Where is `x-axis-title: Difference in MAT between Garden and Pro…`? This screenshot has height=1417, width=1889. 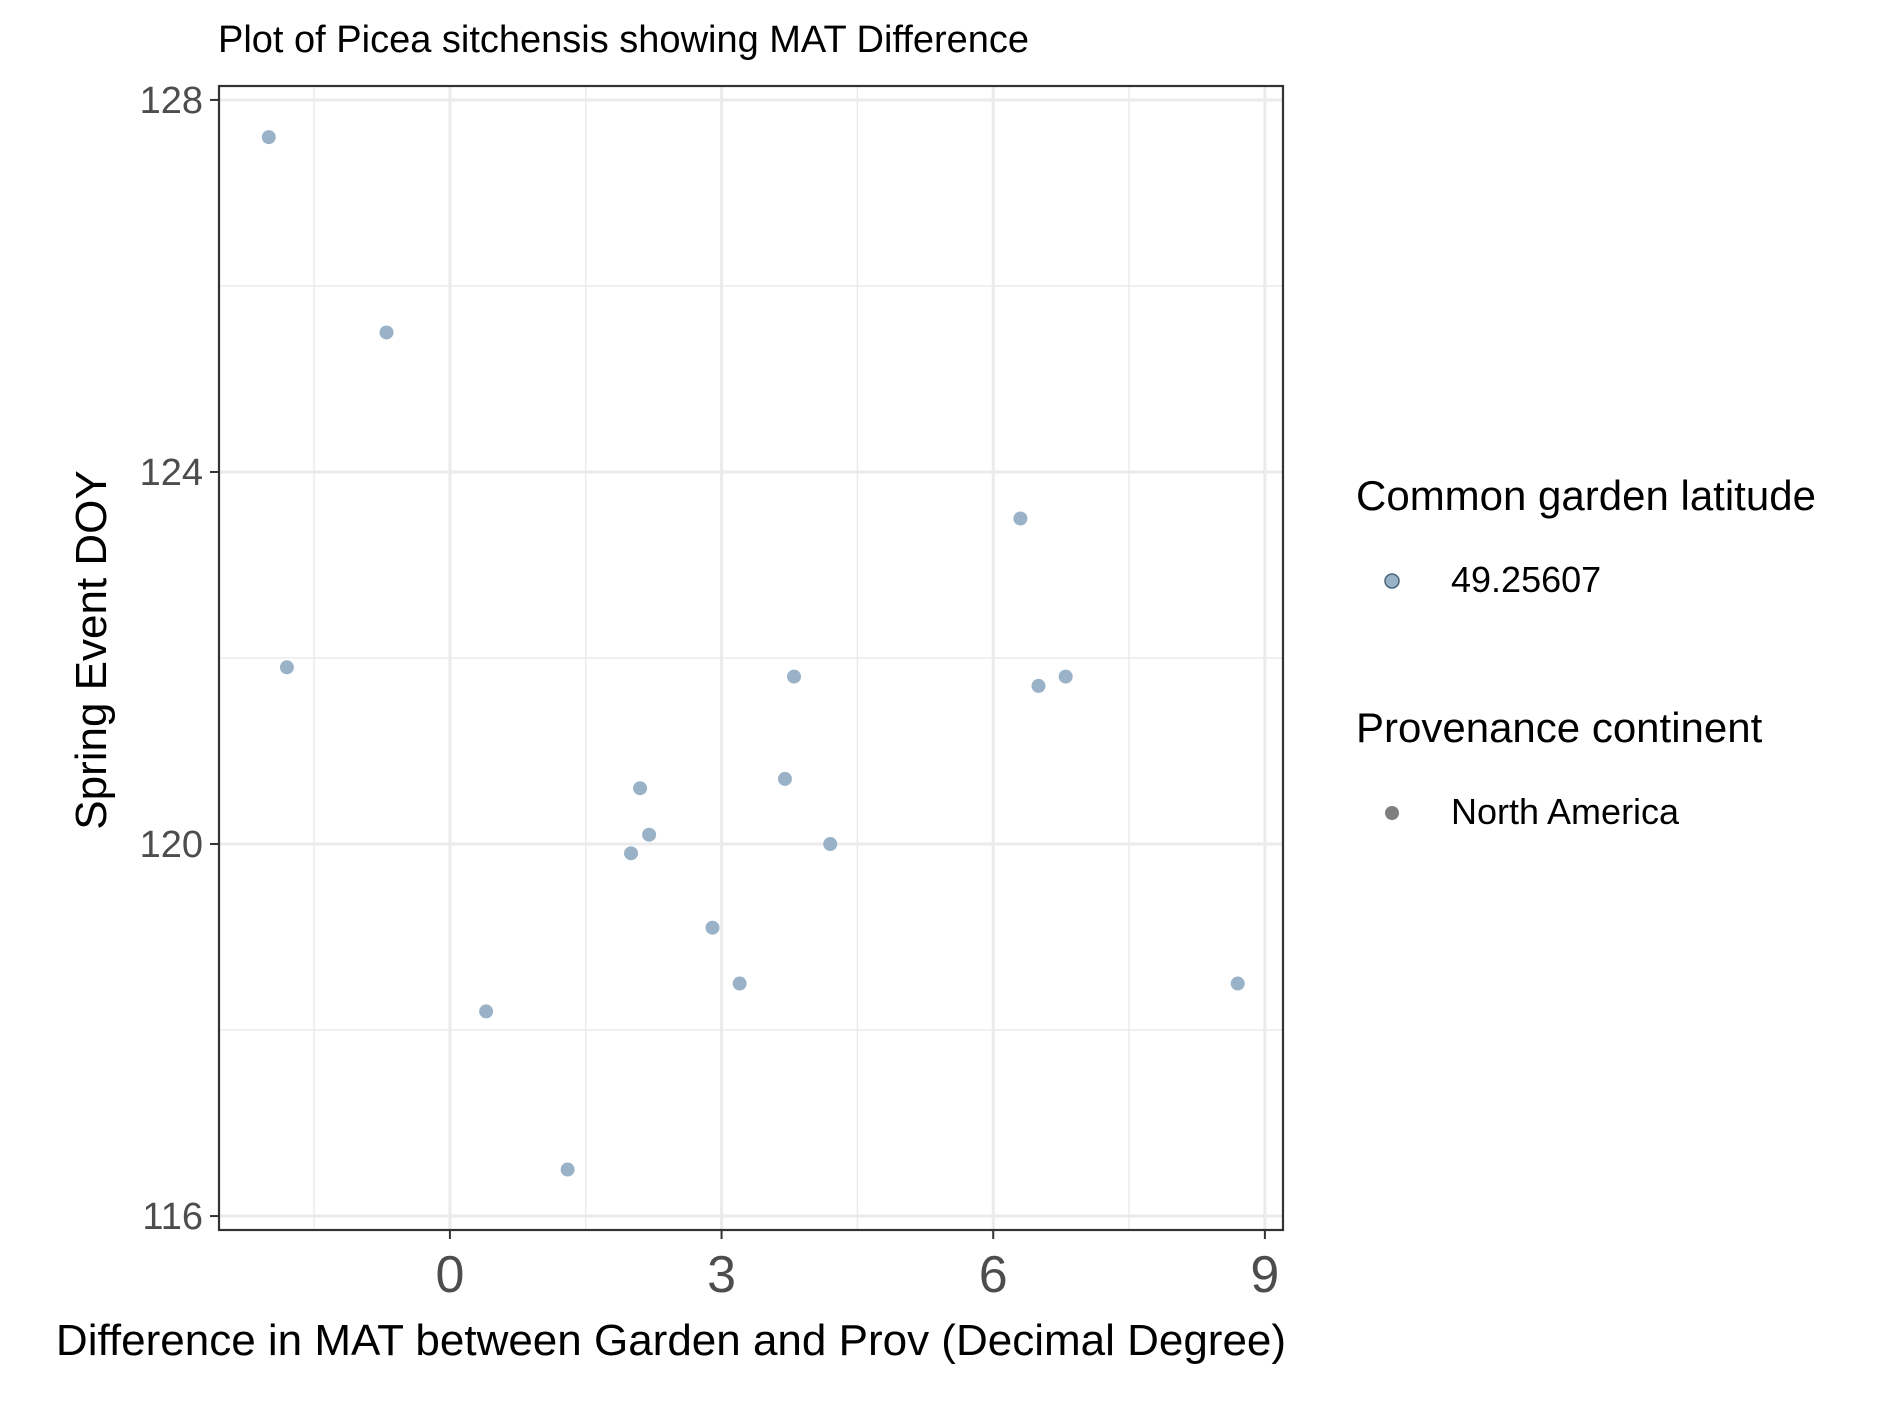 x-axis-title: Difference in MAT between Garden and Pro… is located at coordinates (671, 1340).